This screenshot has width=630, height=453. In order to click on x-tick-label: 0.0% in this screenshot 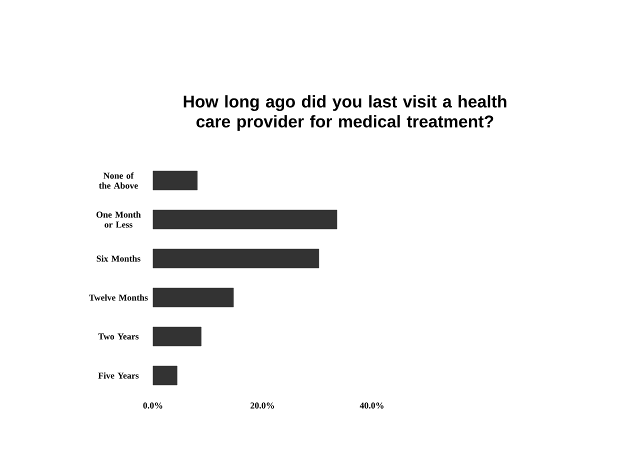, I will do `click(152, 405)`.